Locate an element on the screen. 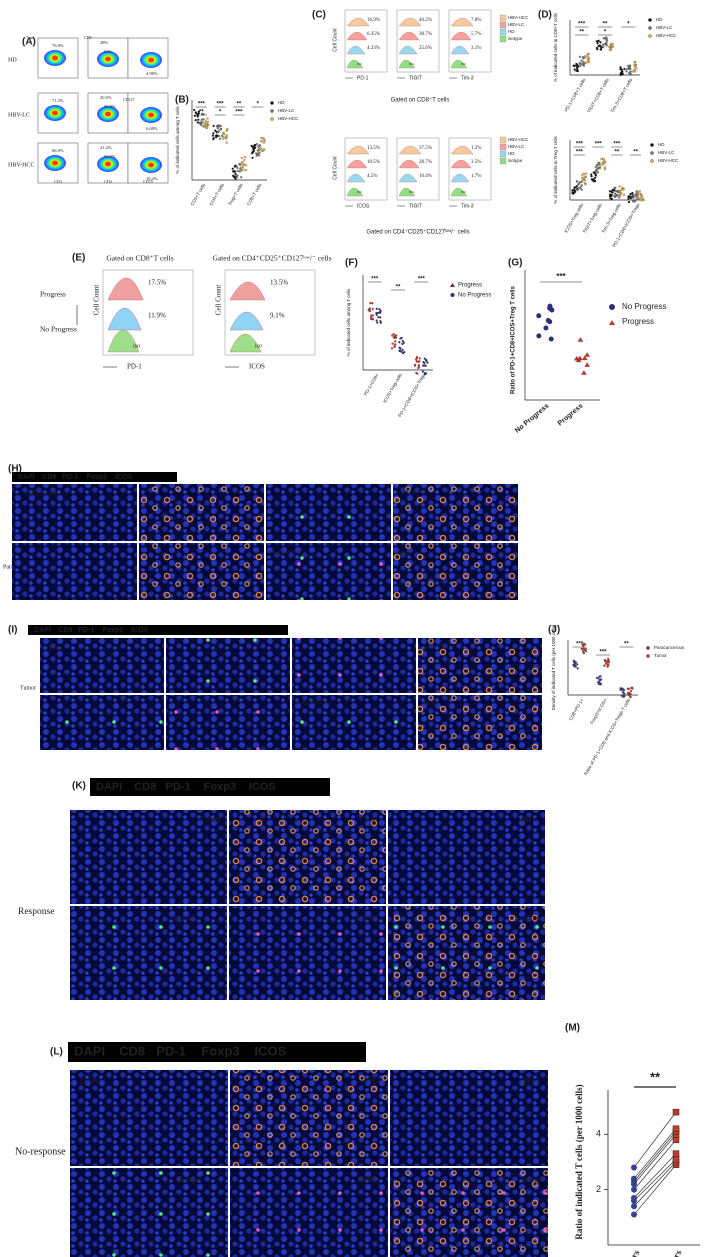 This screenshot has height=1257, width=709. axis-label: 7aad is located at coordinates (30, 37).